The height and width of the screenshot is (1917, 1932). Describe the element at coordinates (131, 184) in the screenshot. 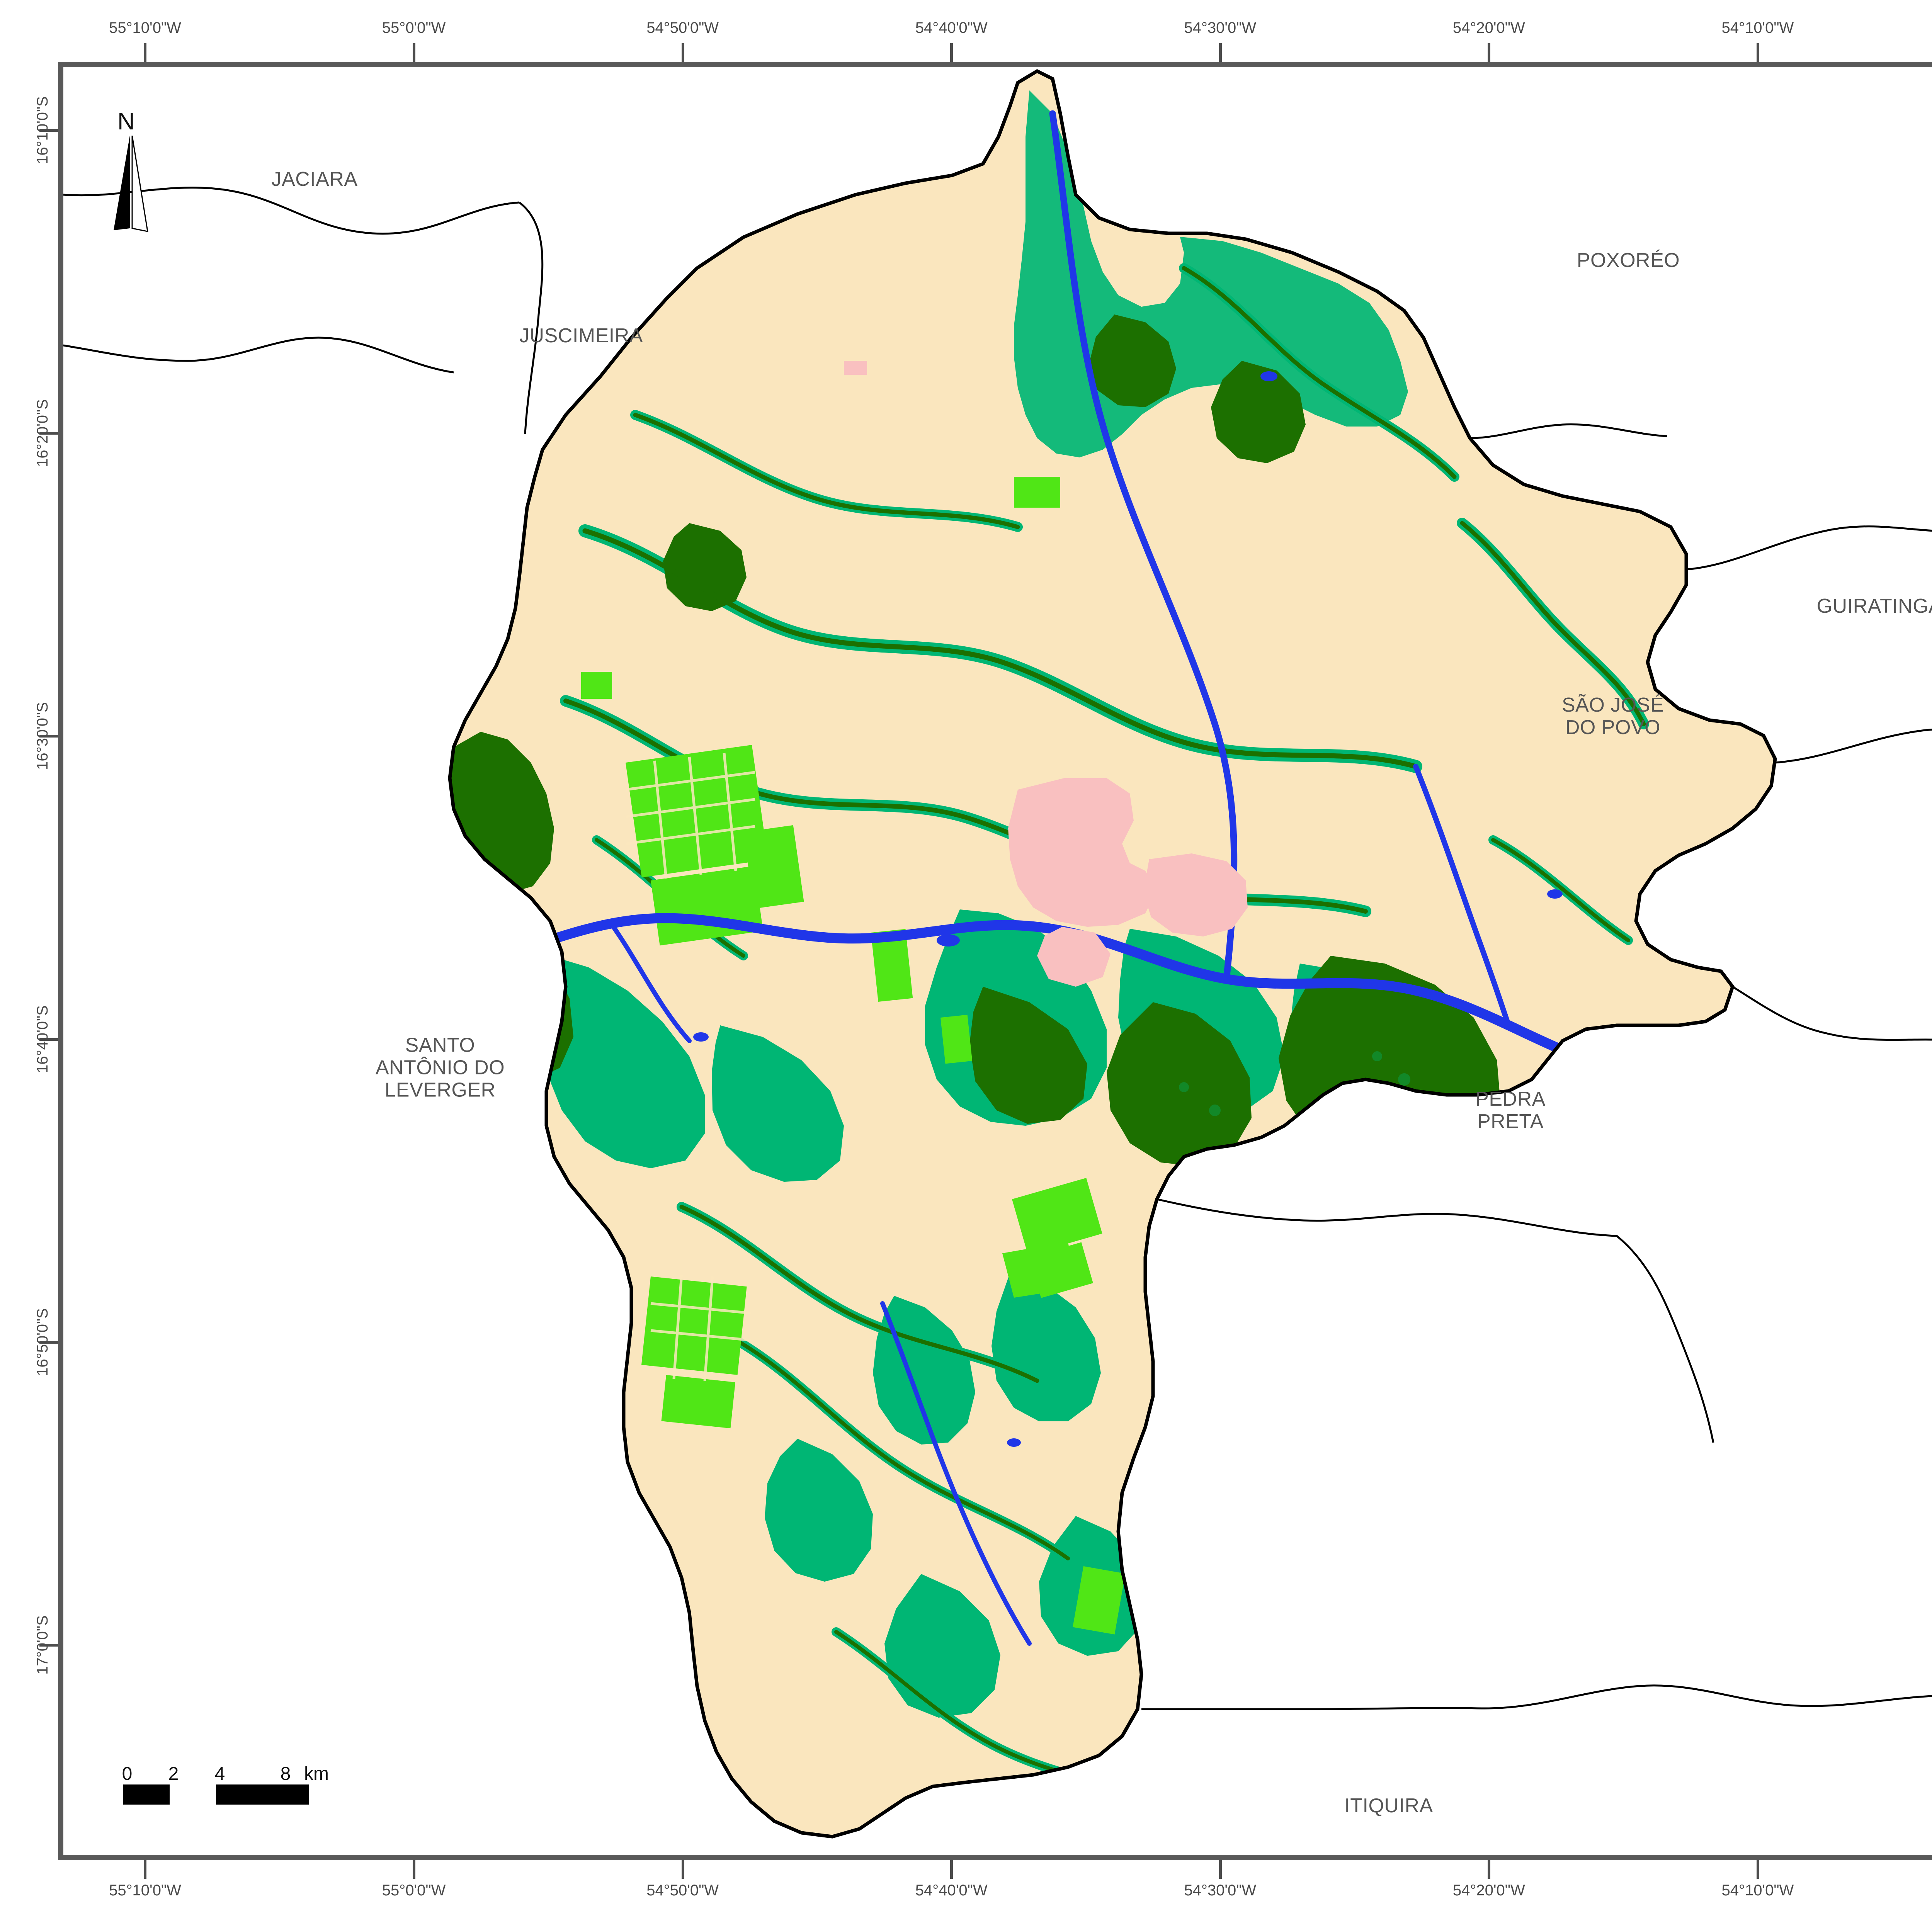

I see `north-arrow-glyph` at that location.